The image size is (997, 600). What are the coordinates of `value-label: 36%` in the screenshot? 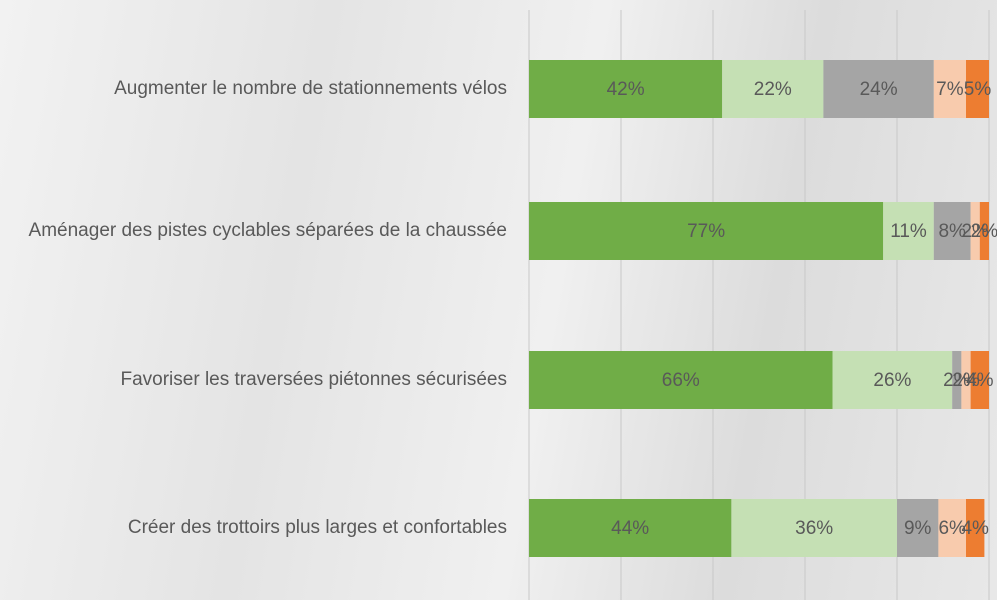 It's located at (814, 528).